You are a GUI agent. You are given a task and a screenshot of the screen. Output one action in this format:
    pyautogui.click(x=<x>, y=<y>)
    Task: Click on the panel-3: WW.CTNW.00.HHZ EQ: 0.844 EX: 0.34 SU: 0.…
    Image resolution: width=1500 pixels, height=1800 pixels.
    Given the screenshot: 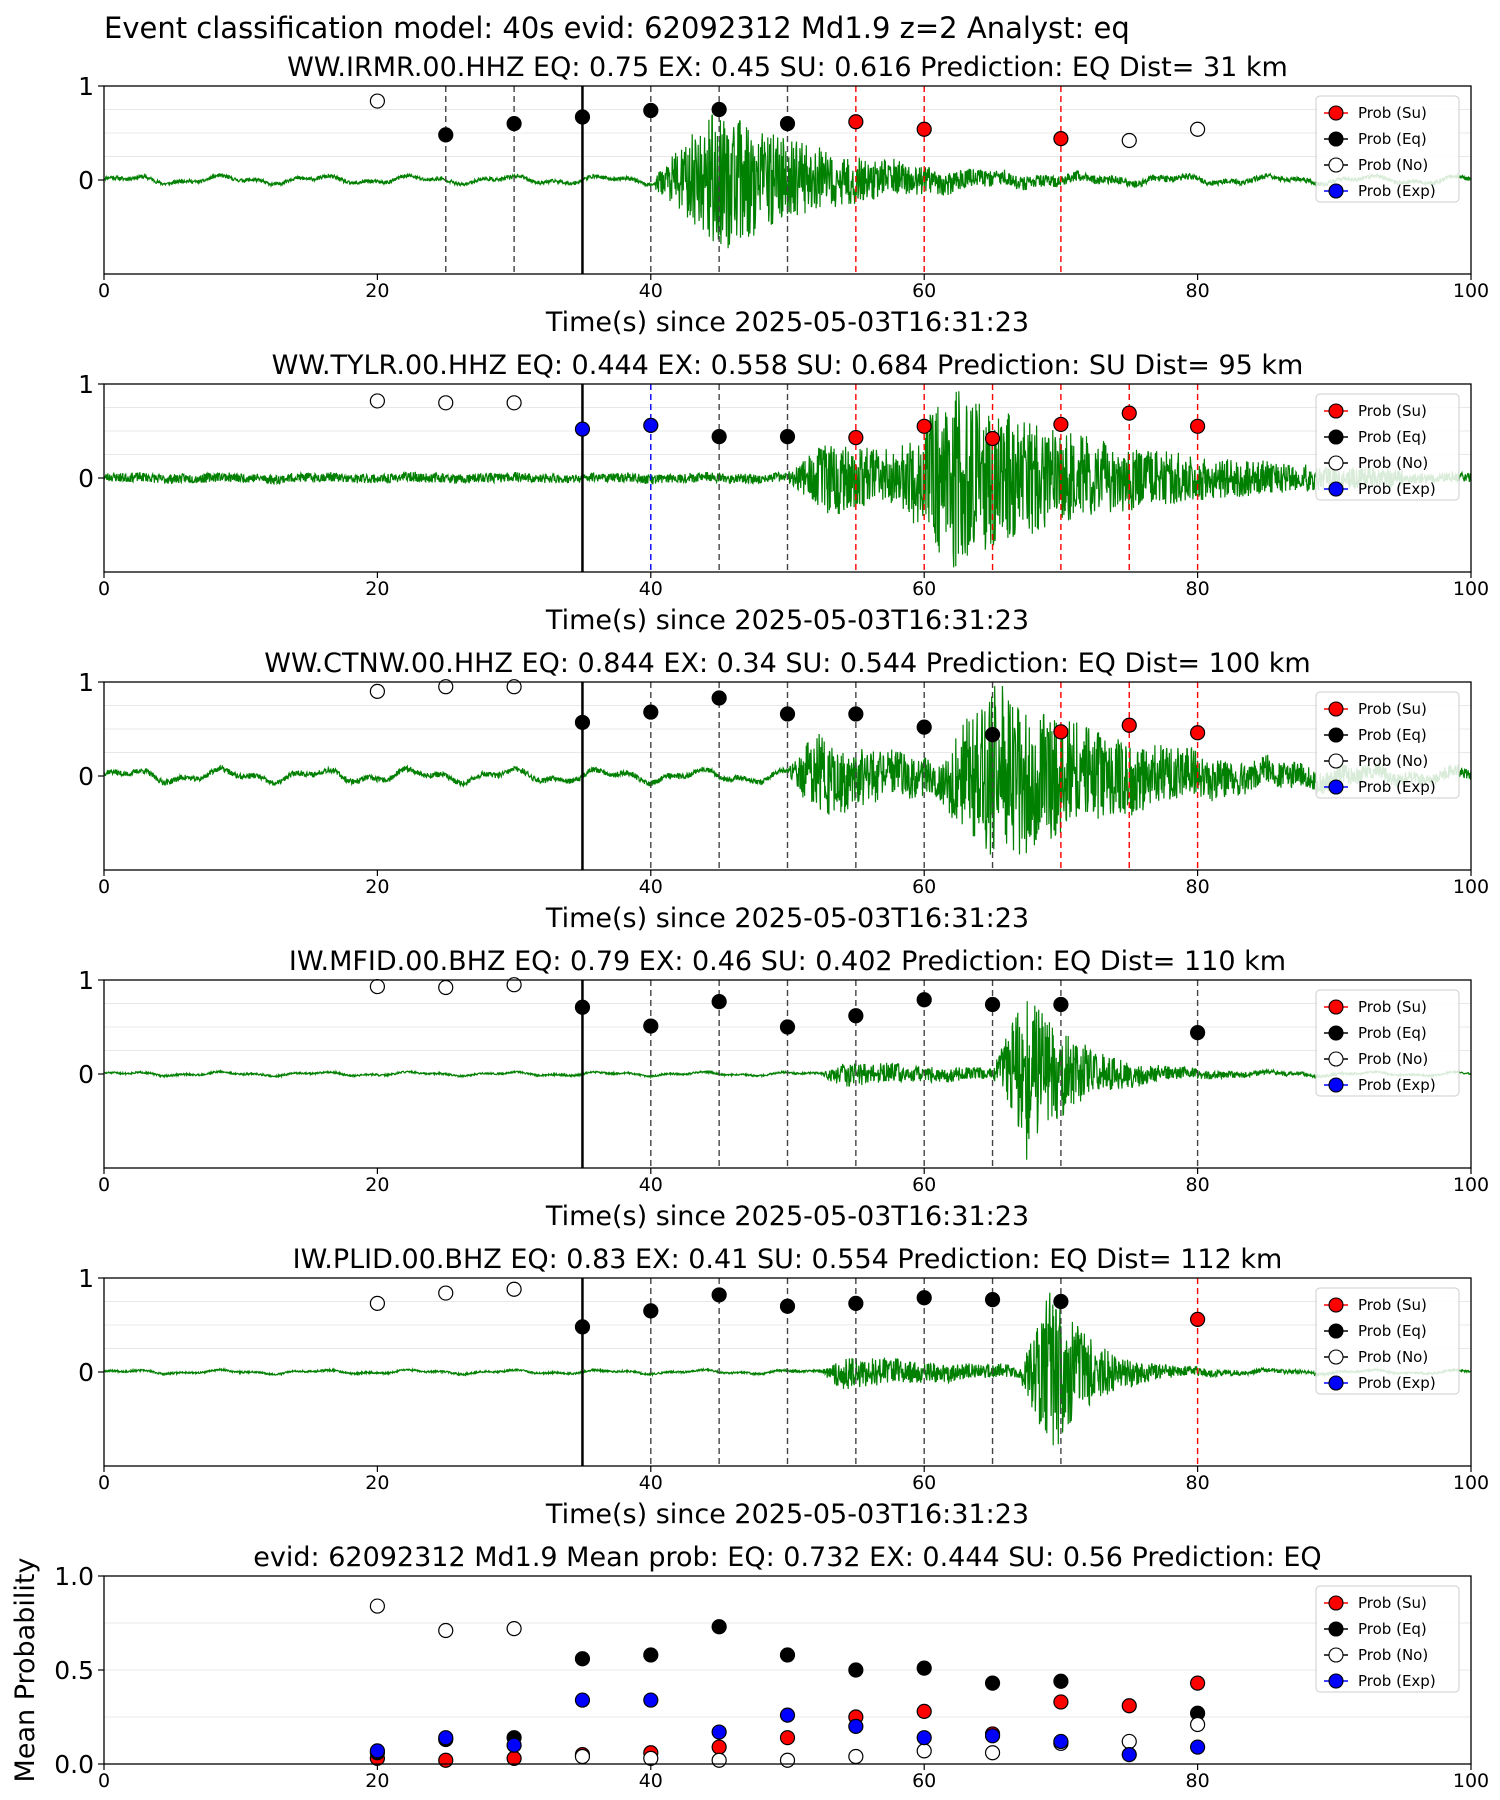 What is the action you would take?
    pyautogui.click(x=783, y=791)
    